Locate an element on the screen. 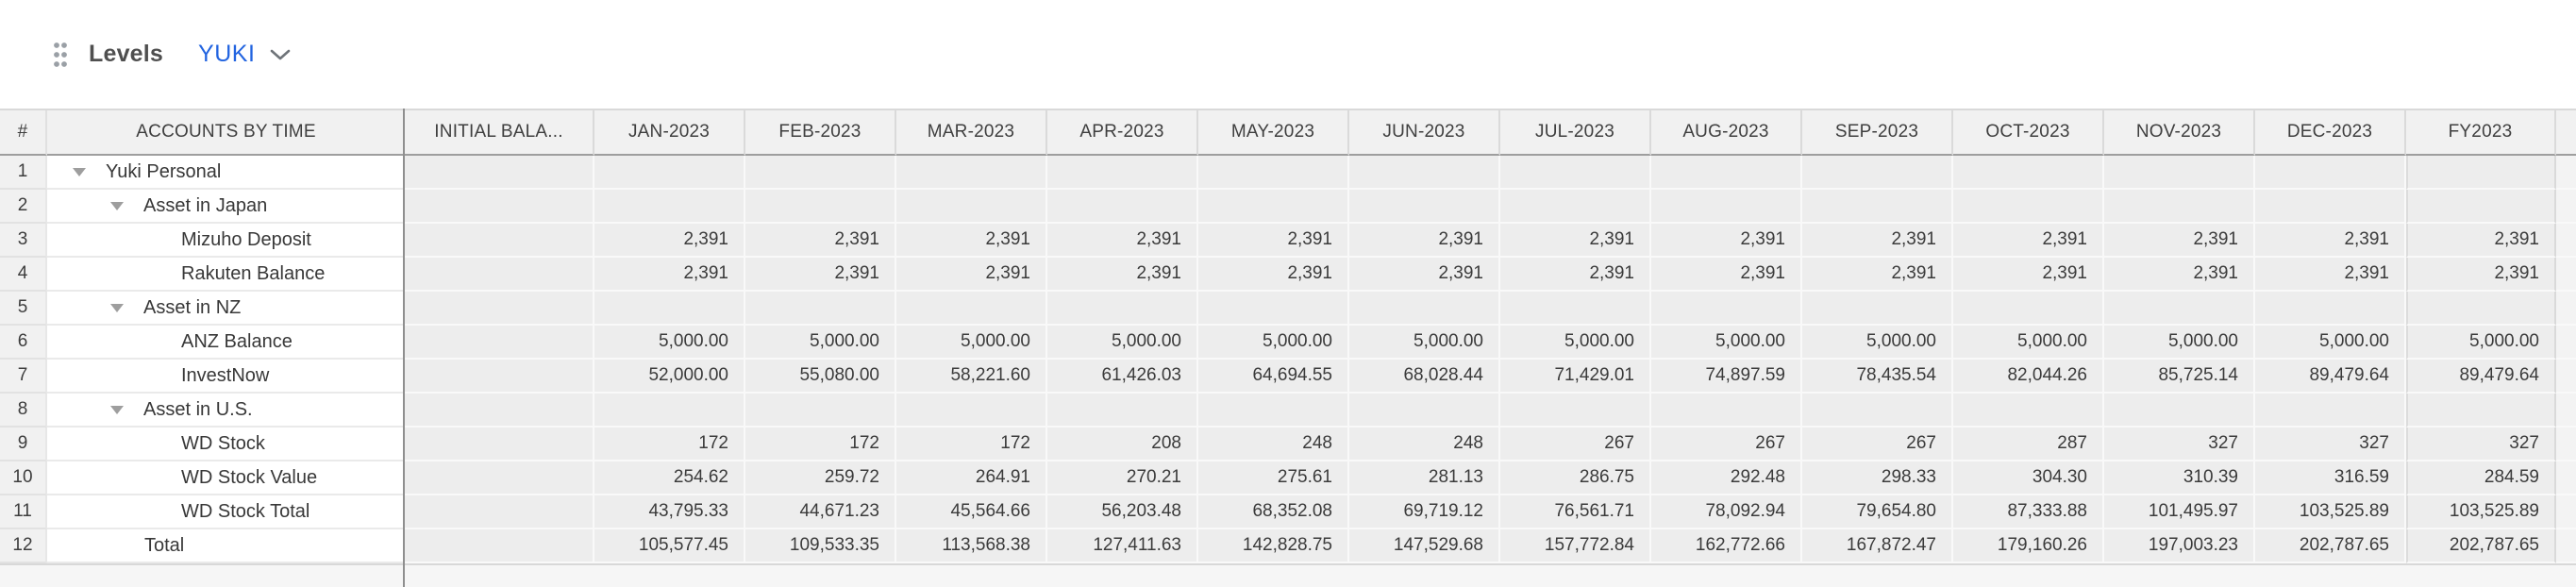  value-cell: 267 is located at coordinates (1877, 444).